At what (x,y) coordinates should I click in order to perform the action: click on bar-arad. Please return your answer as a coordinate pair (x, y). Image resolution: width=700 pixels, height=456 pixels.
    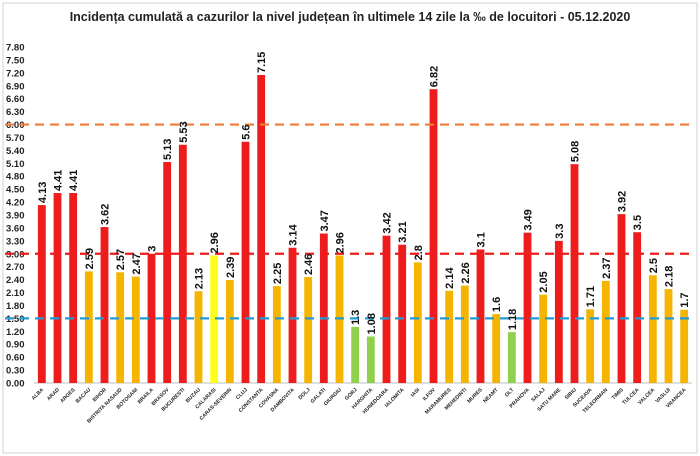
    Looking at the image, I should click on (57, 288).